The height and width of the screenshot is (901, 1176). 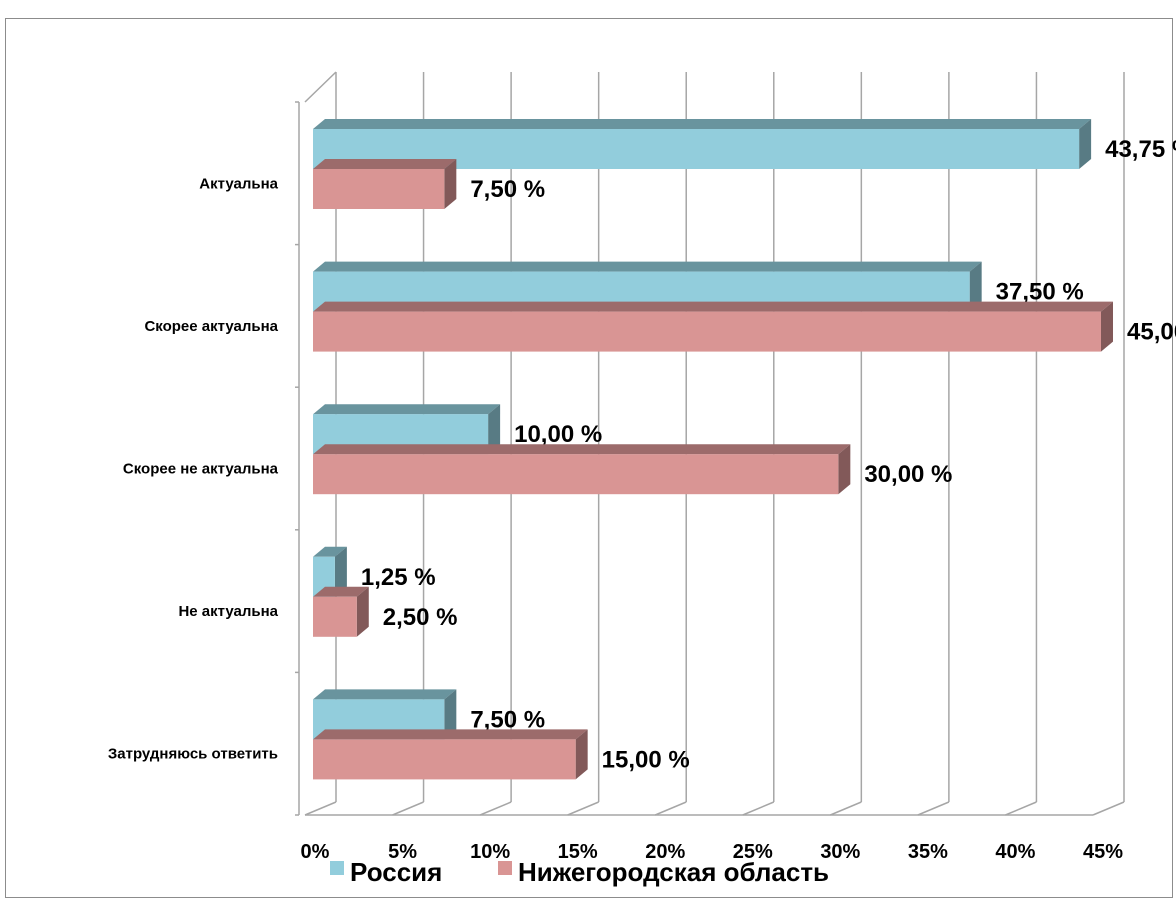 I want to click on category-label: Затрудняюсь ответить, so click(x=193, y=754).